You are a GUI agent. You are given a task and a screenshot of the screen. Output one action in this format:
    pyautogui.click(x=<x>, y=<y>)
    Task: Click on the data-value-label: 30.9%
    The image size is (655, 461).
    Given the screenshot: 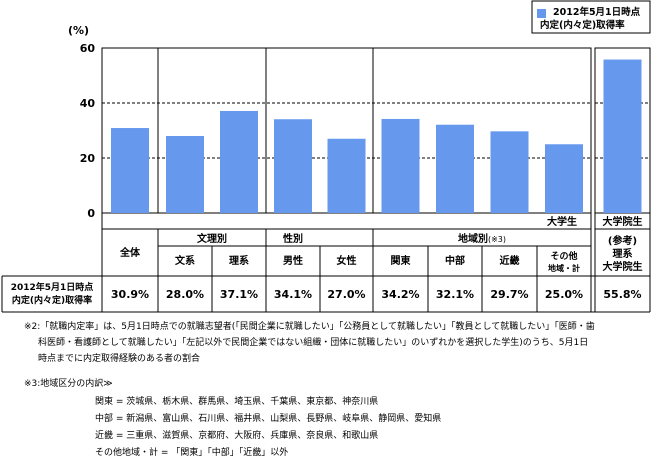 What is the action you would take?
    pyautogui.click(x=130, y=294)
    